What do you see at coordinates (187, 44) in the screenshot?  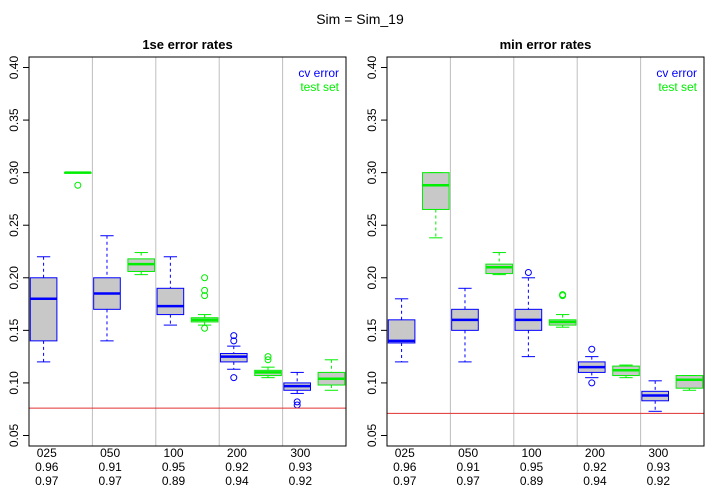 I see `chart-title: 1se error rates` at bounding box center [187, 44].